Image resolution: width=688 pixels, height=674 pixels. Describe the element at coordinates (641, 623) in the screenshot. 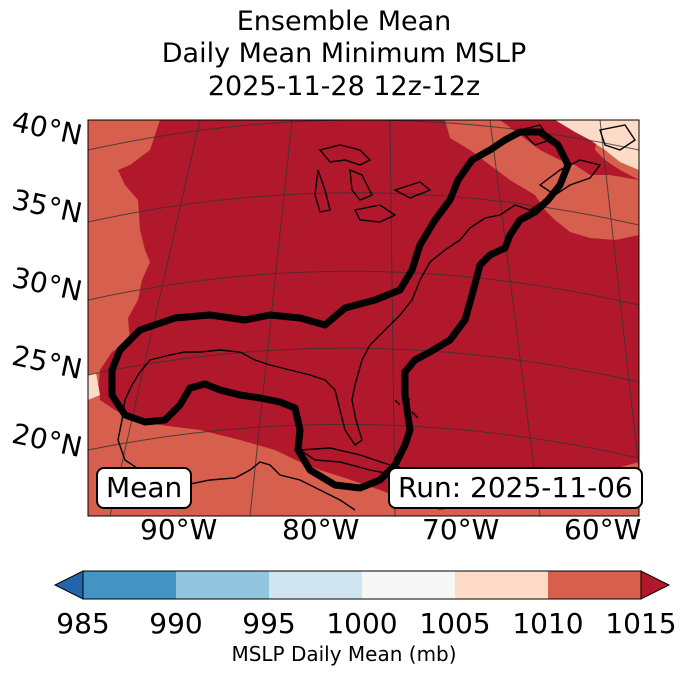

I see `colorbar-tick-1015: 1015` at that location.